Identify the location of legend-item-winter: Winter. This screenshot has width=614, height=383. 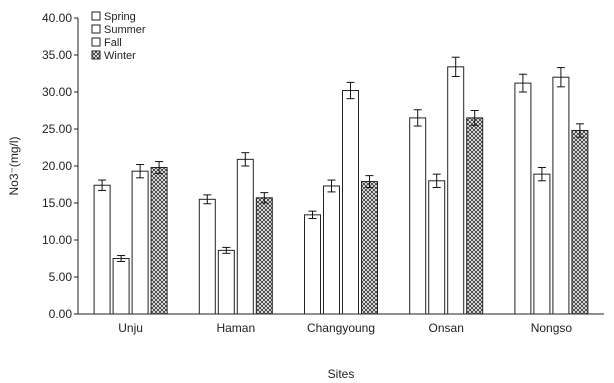
(113, 56).